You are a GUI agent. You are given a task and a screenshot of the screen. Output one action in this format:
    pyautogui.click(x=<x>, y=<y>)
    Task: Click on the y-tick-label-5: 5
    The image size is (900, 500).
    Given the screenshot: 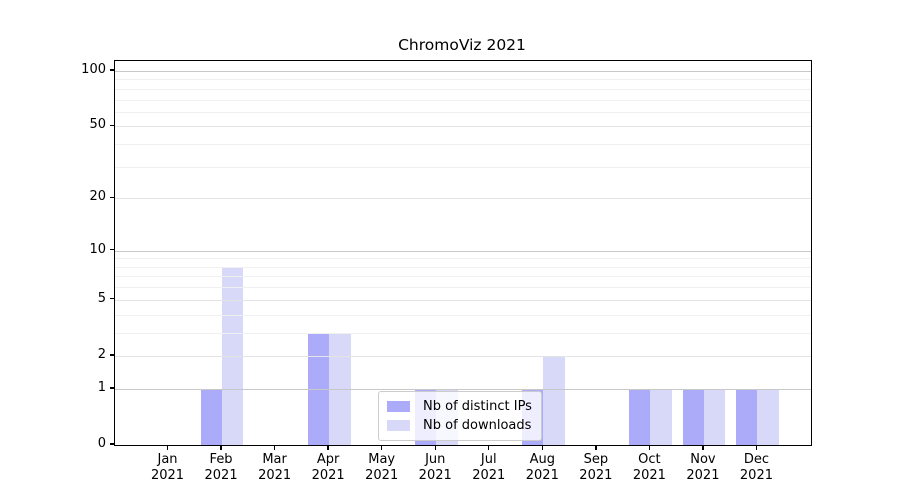 What is the action you would take?
    pyautogui.click(x=101, y=298)
    